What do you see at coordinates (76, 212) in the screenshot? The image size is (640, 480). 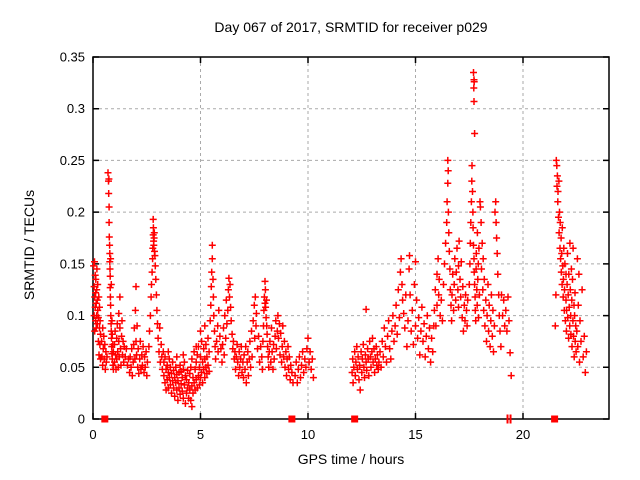 I see `y-tick-label: 0.2` at bounding box center [76, 212].